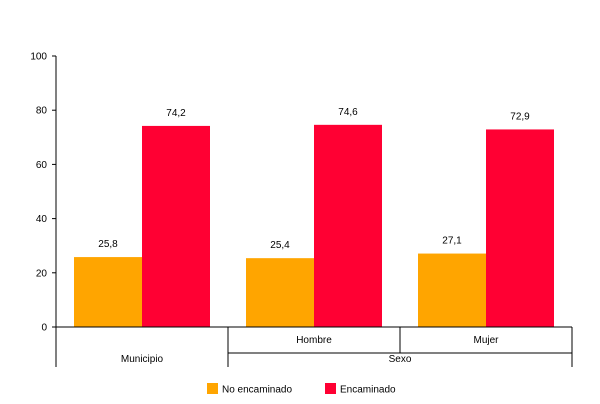 The width and height of the screenshot is (600, 404). What do you see at coordinates (43, 193) in the screenshot?
I see `y-axis: 0 20 40 60 80 100` at bounding box center [43, 193].